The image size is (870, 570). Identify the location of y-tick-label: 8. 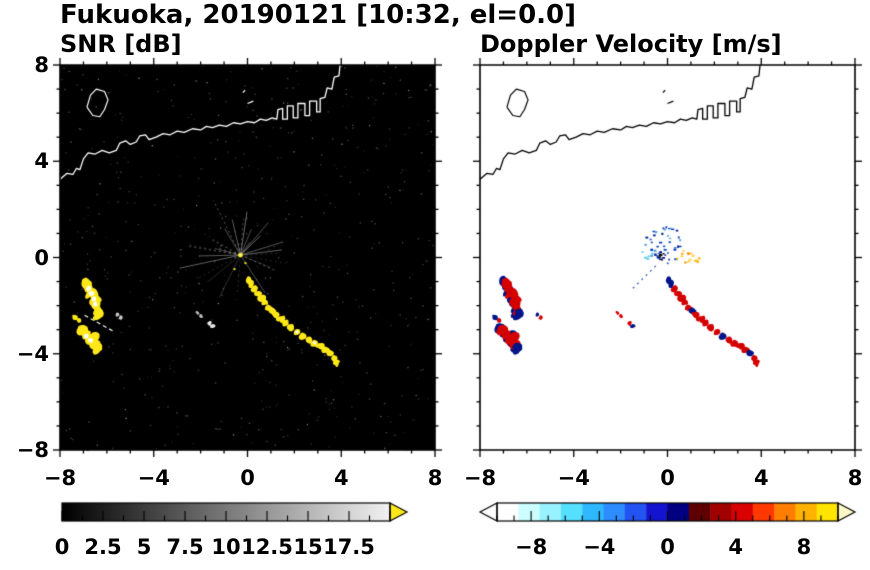
(41, 65).